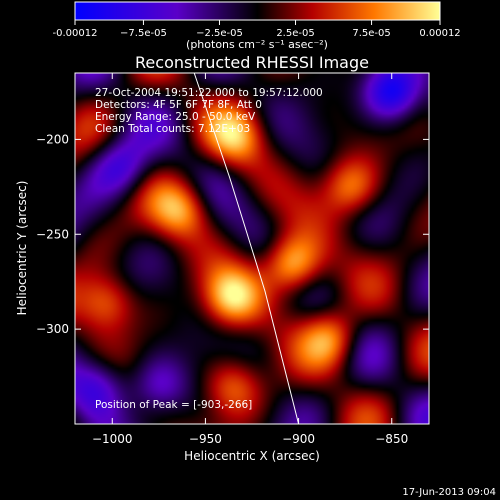 The width and height of the screenshot is (500, 500). What do you see at coordinates (391, 439) in the screenshot?
I see `x-tick-label: −850` at bounding box center [391, 439].